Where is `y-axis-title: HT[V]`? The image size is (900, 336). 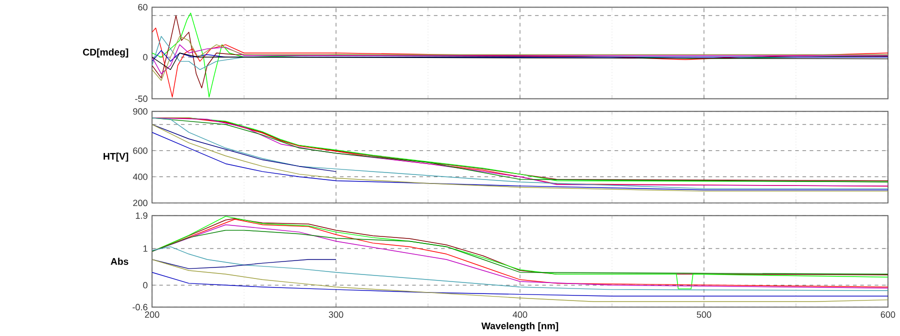
y-axis-title: HT[V] is located at coordinates (116, 157).